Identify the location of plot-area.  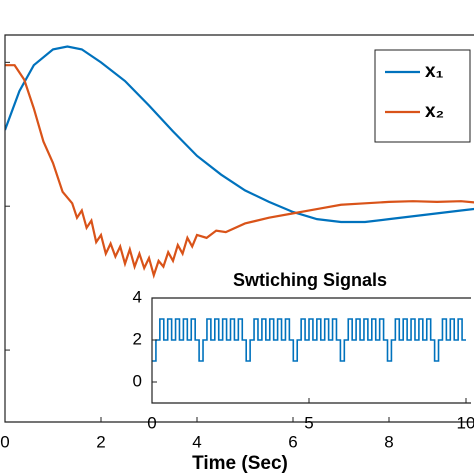
(309, 340).